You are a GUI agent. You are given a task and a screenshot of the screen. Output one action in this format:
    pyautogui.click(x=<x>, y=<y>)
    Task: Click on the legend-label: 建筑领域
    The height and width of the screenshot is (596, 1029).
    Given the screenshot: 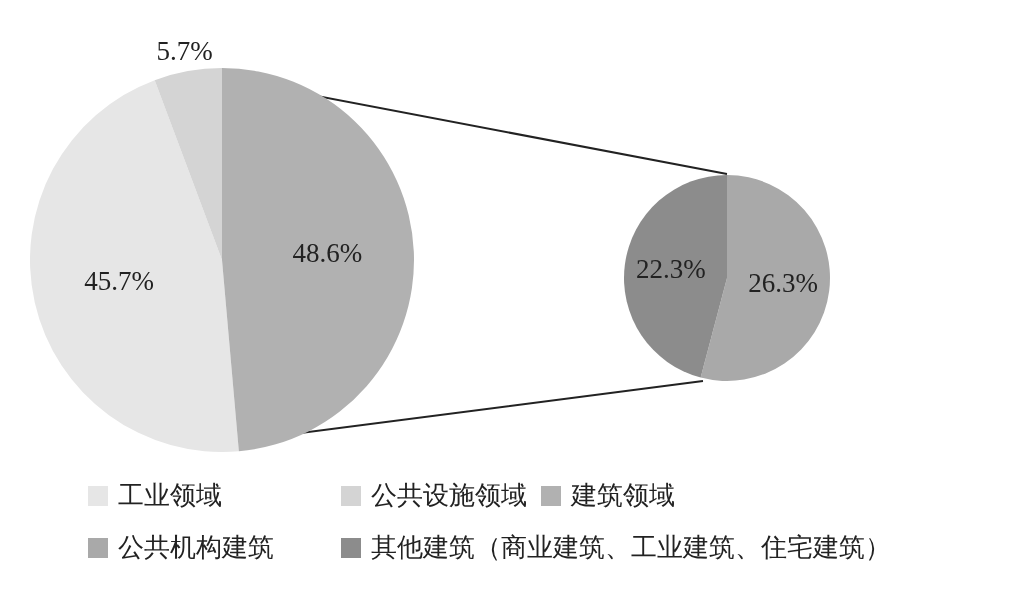 What is the action you would take?
    pyautogui.click(x=623, y=495)
    